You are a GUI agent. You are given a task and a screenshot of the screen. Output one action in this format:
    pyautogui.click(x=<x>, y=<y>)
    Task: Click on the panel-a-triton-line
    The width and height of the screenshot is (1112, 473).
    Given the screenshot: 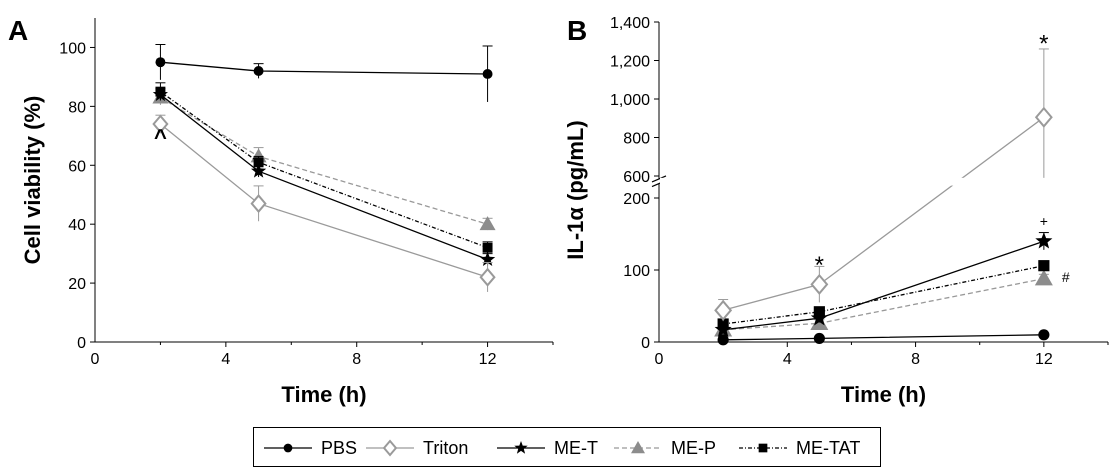 What is the action you would take?
    pyautogui.click(x=323, y=200)
    